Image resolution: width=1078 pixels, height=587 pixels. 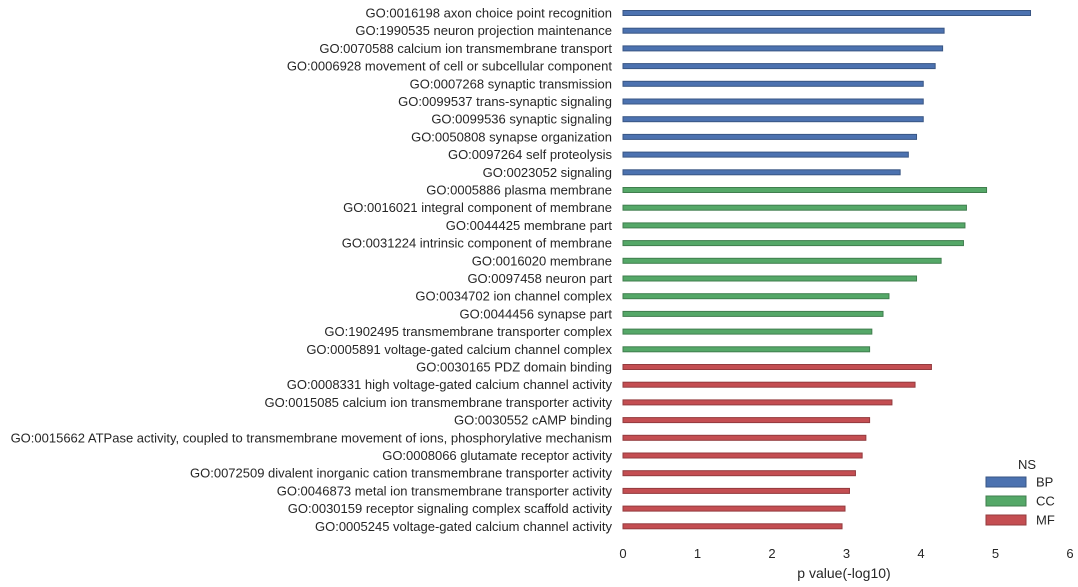 What do you see at coordinates (511, 136) in the screenshot?
I see `category-label: GO:0050808 synapse organization` at bounding box center [511, 136].